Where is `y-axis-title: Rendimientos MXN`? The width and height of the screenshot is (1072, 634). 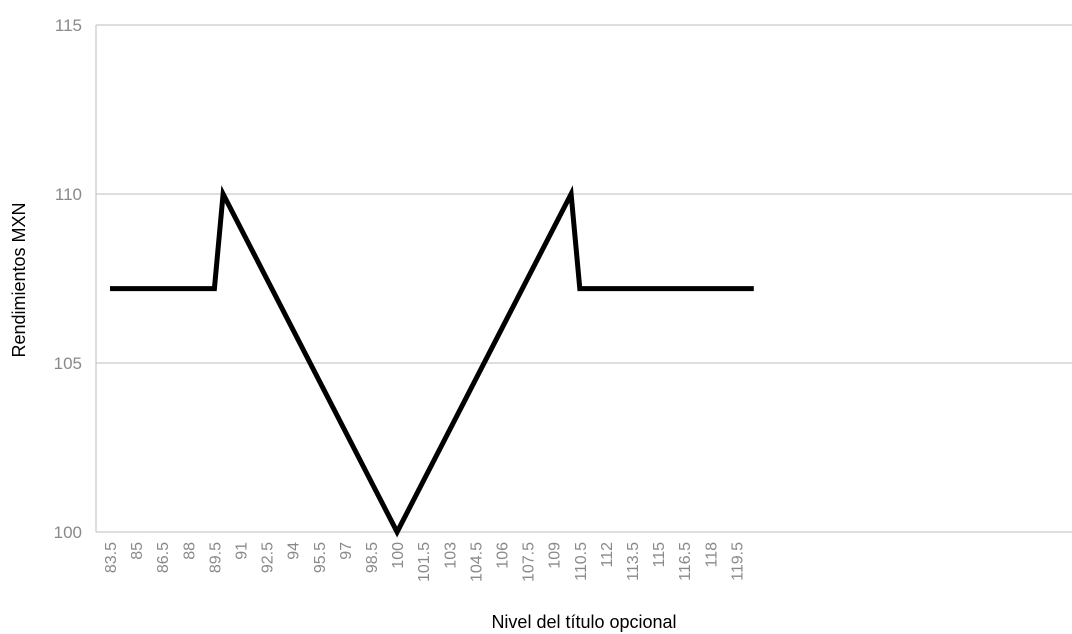 y-axis-title: Rendimientos MXN is located at coordinates (19, 279).